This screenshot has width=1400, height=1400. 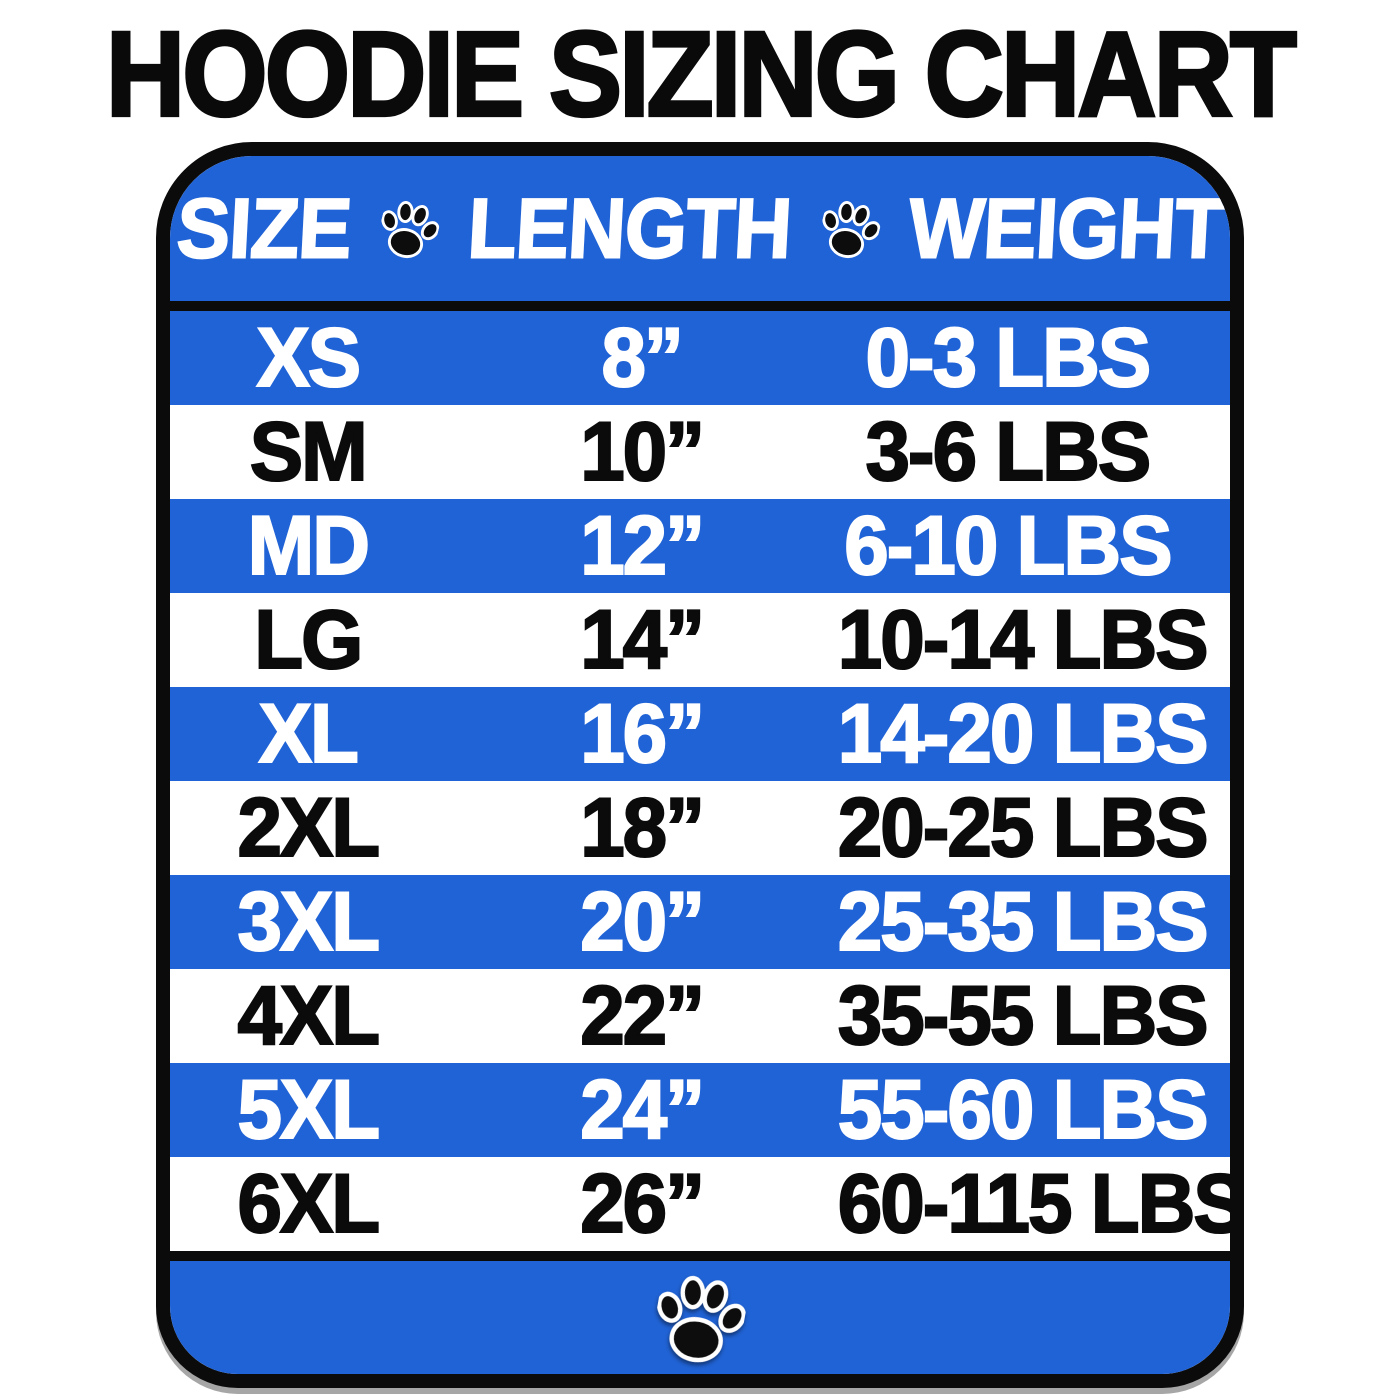 I want to click on weight-cell: 3-6 LBS, so click(x=1008, y=451).